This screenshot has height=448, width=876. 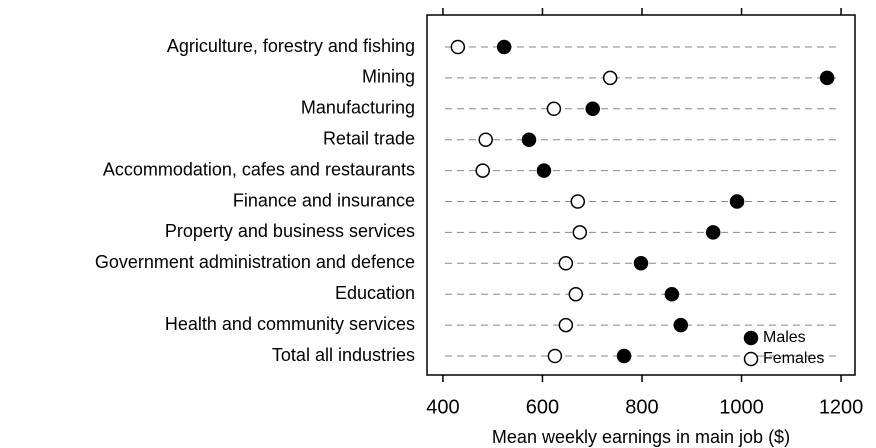 What do you see at coordinates (641, 437) in the screenshot?
I see `x-axis-label: Mean weekly earnings in main job ($)` at bounding box center [641, 437].